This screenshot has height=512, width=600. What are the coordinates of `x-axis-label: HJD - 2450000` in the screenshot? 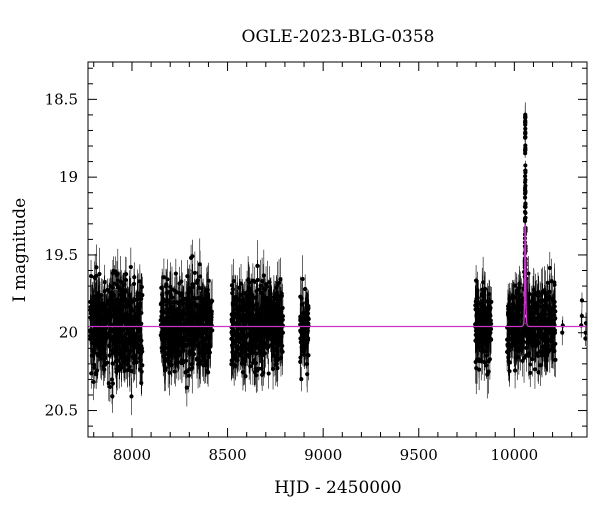 It's located at (338, 488).